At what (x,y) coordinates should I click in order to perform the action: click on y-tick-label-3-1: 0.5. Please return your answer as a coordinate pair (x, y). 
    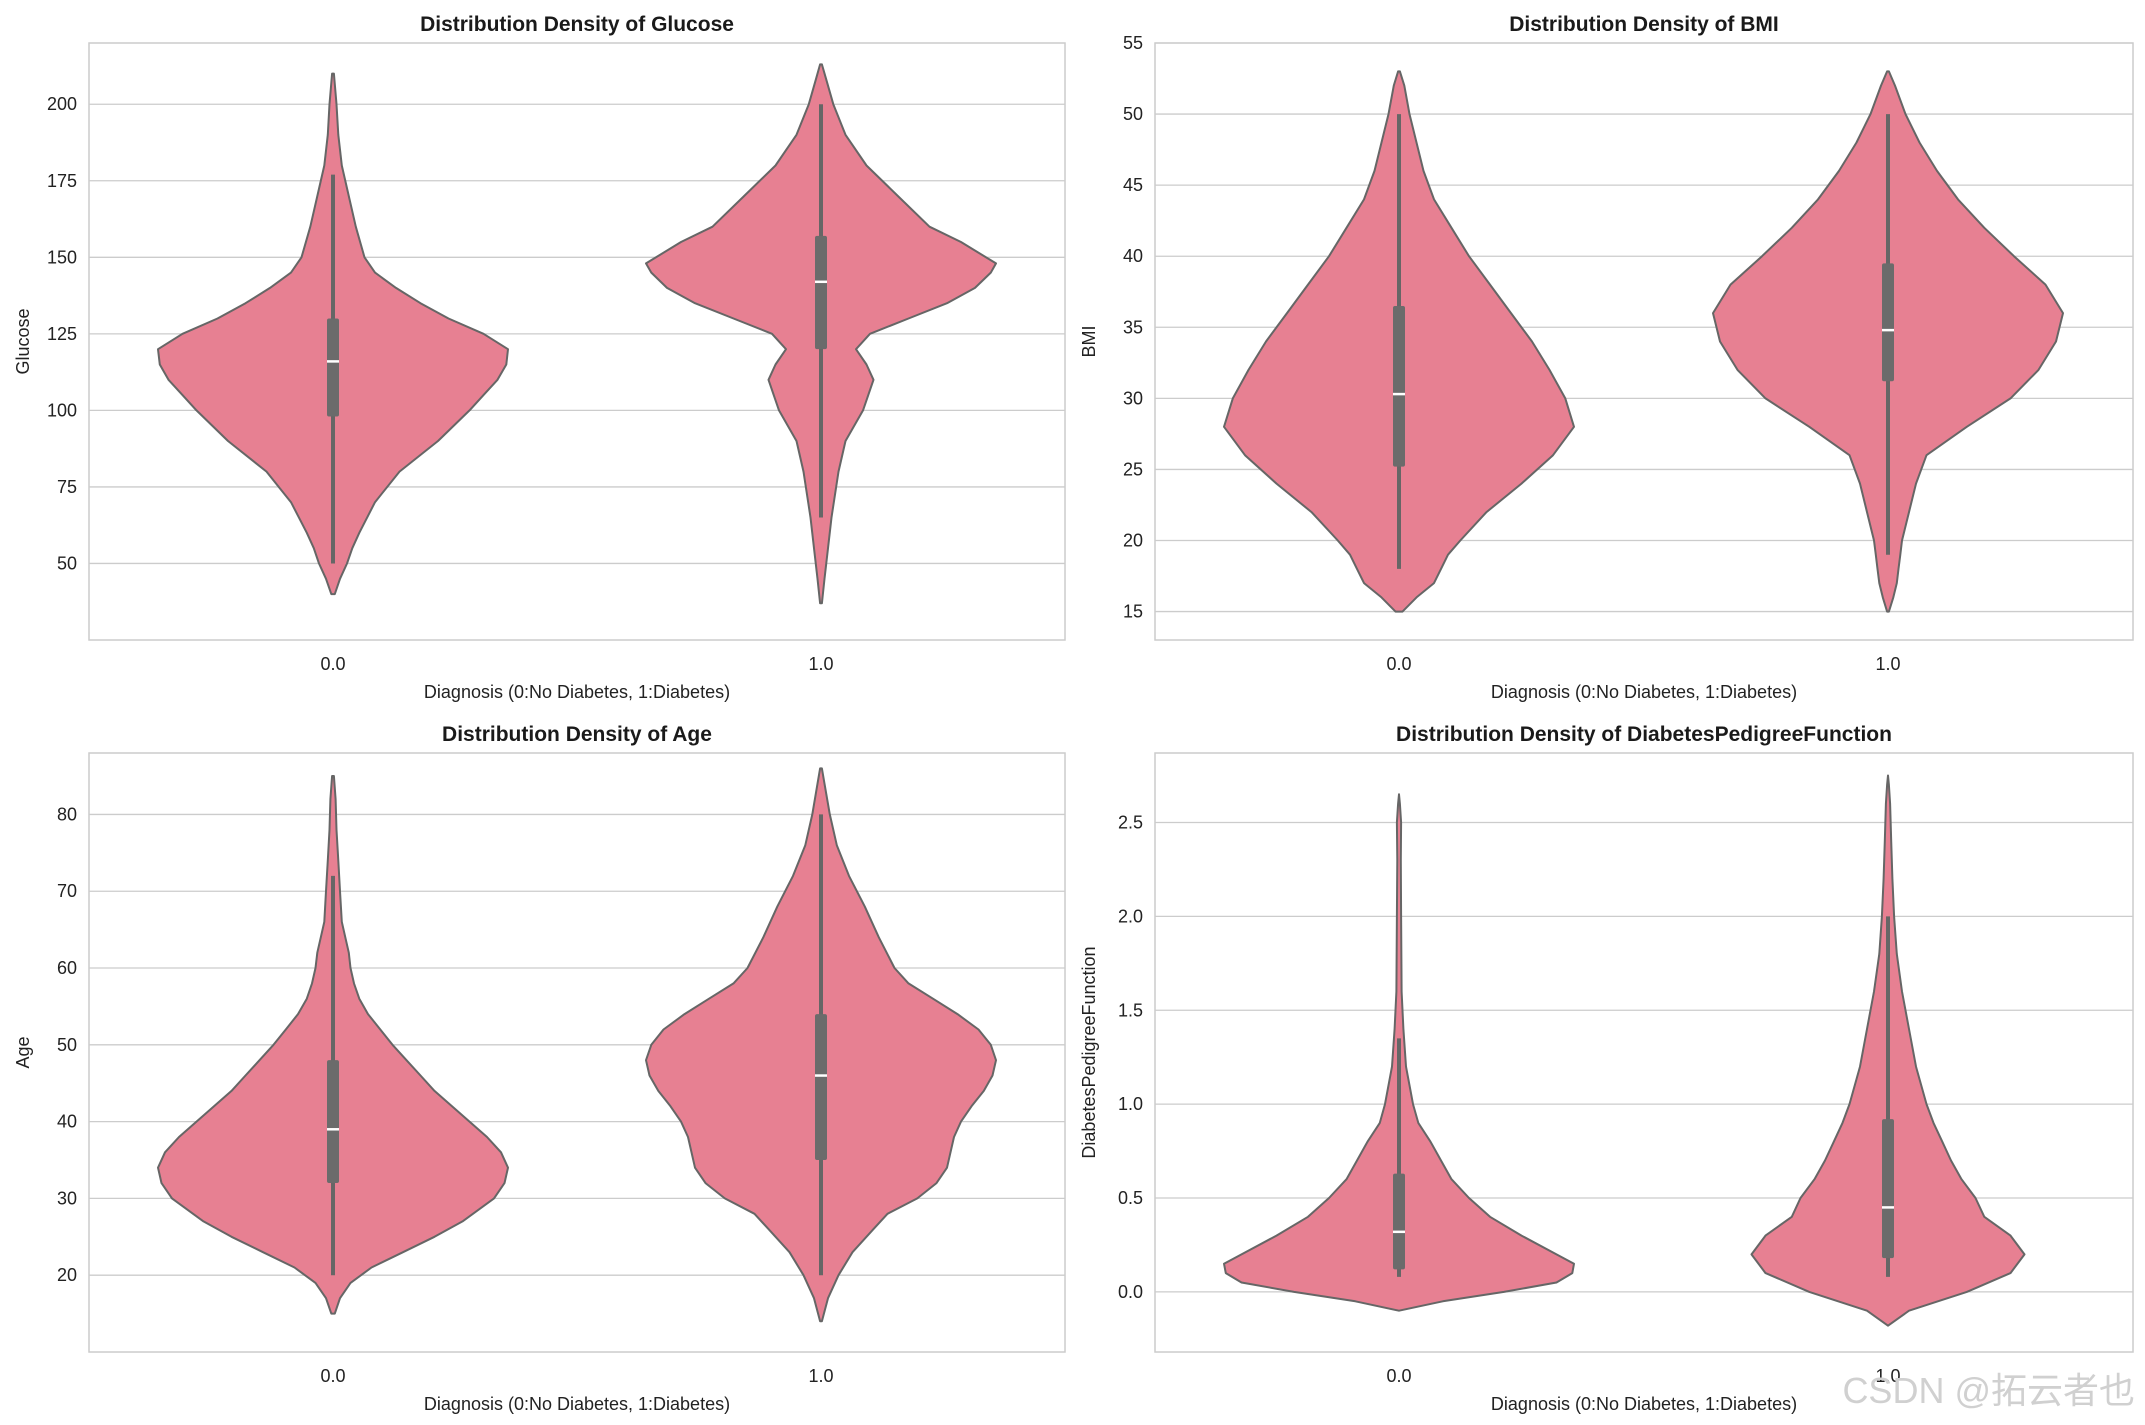
    Looking at the image, I should click on (1130, 1198).